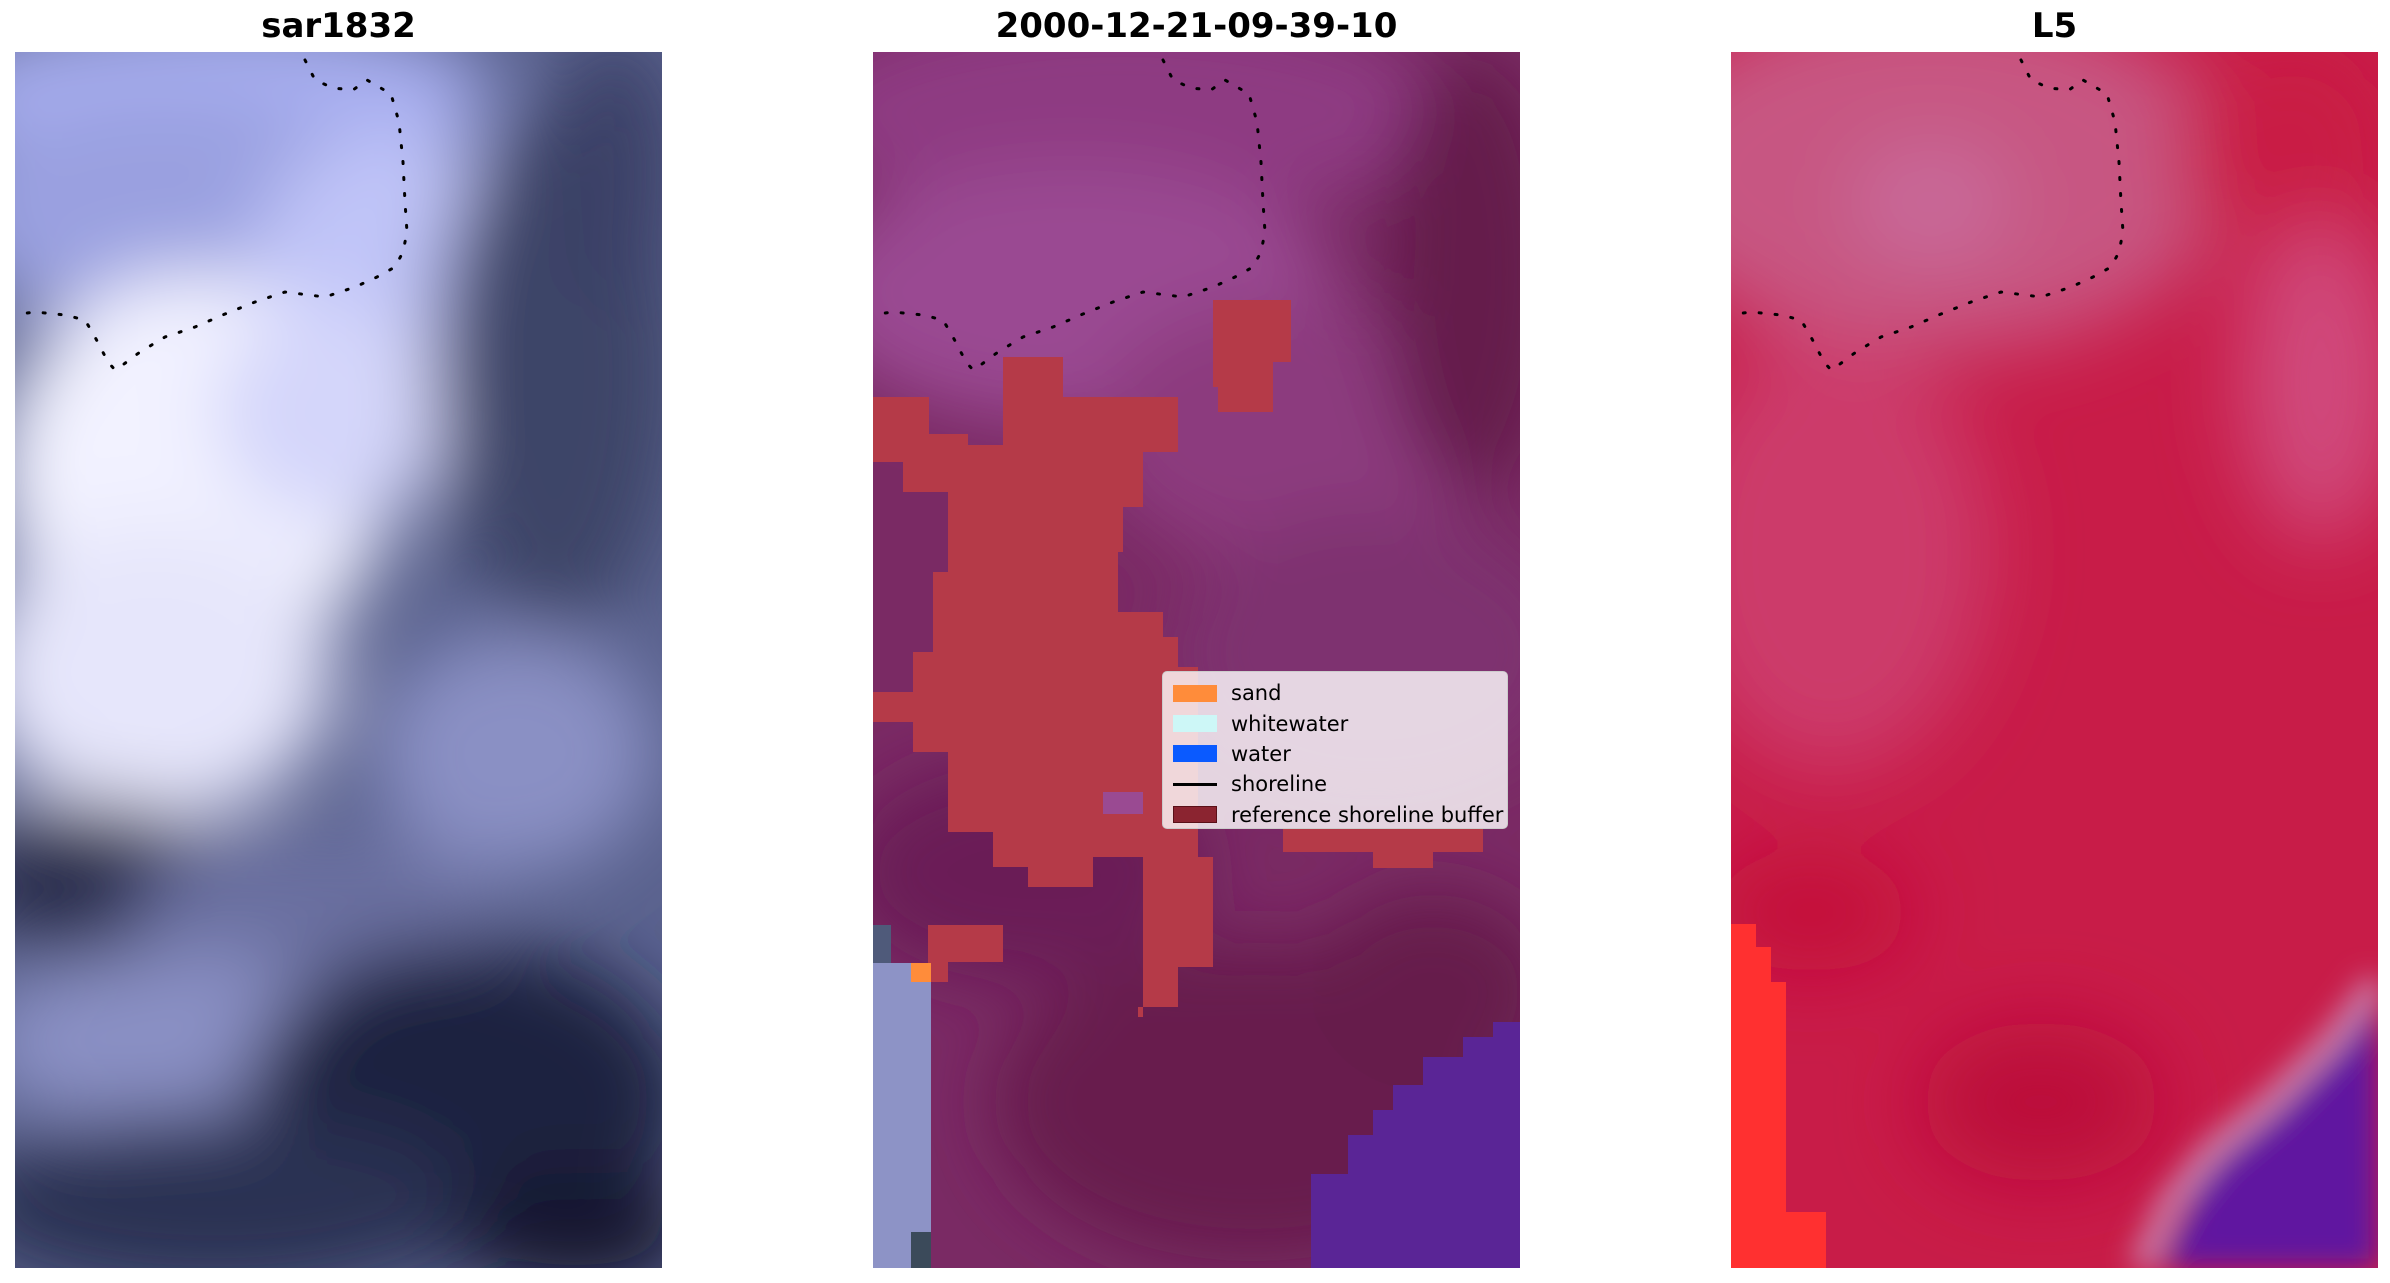 This screenshot has width=2390, height=1283. Describe the element at coordinates (1071, 215) in the screenshot. I see `shoreline-path-classification` at that location.